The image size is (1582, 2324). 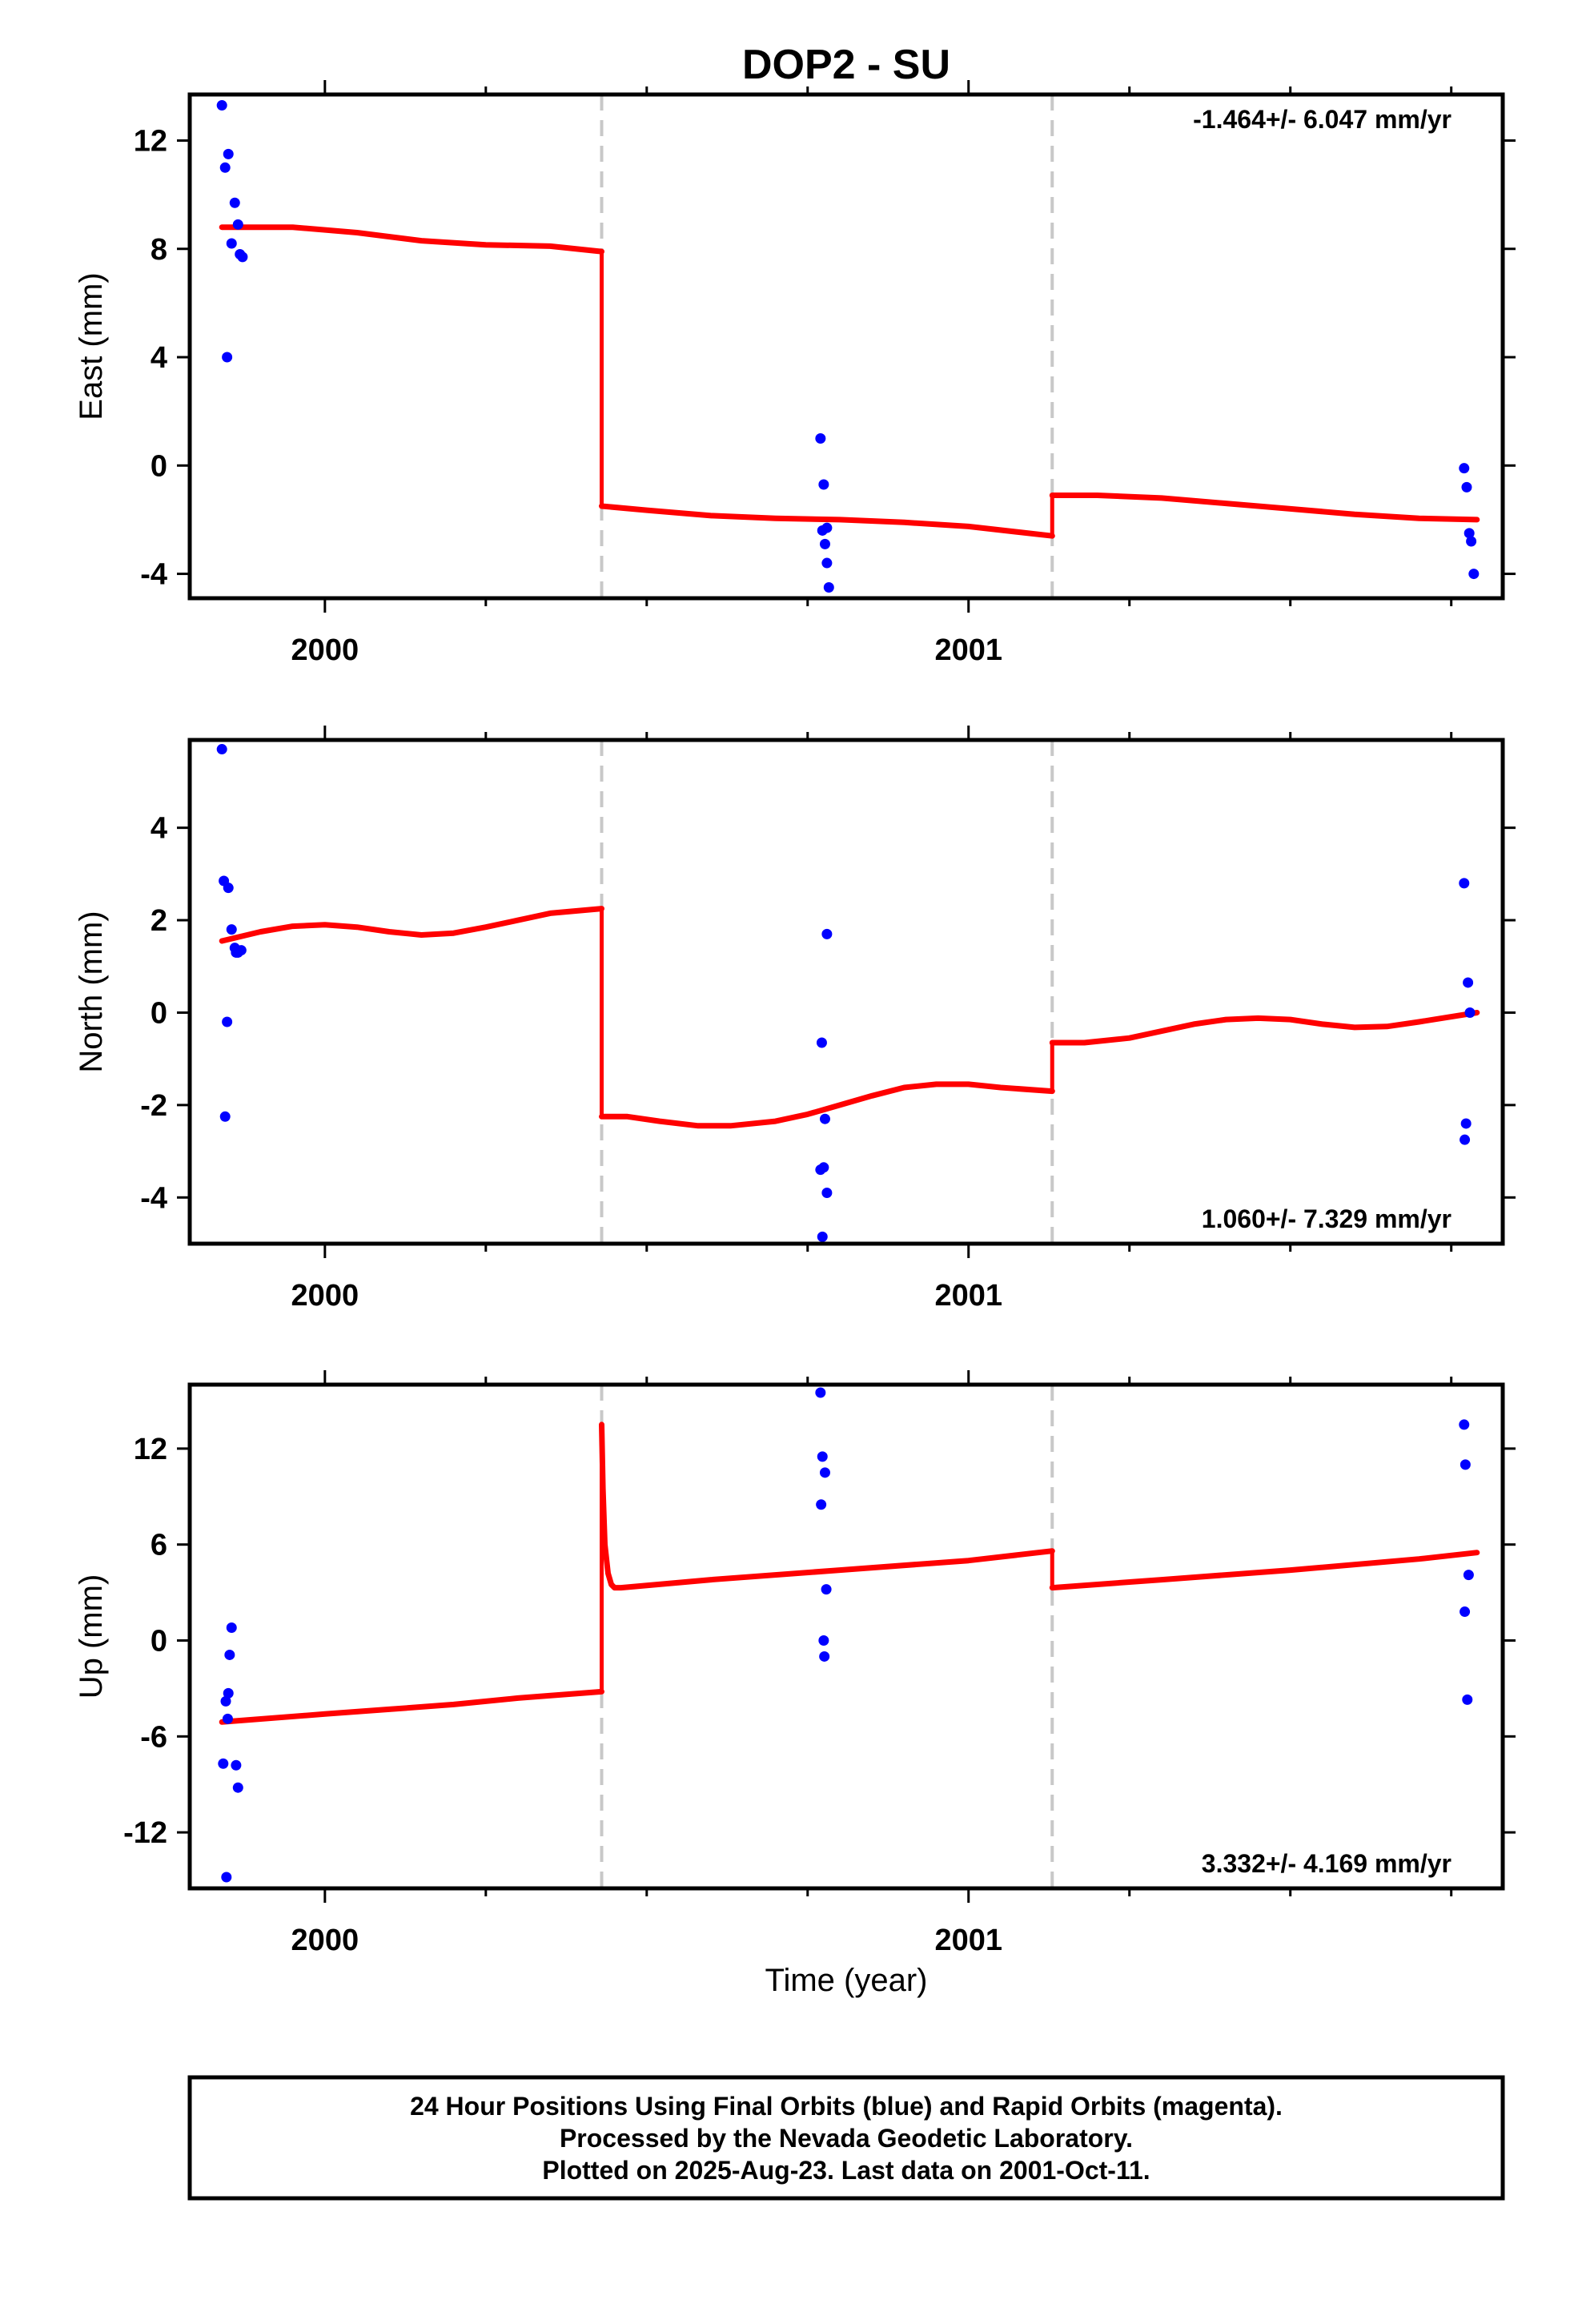 I want to click on up-y-tick-label: 12, so click(x=151, y=1449).